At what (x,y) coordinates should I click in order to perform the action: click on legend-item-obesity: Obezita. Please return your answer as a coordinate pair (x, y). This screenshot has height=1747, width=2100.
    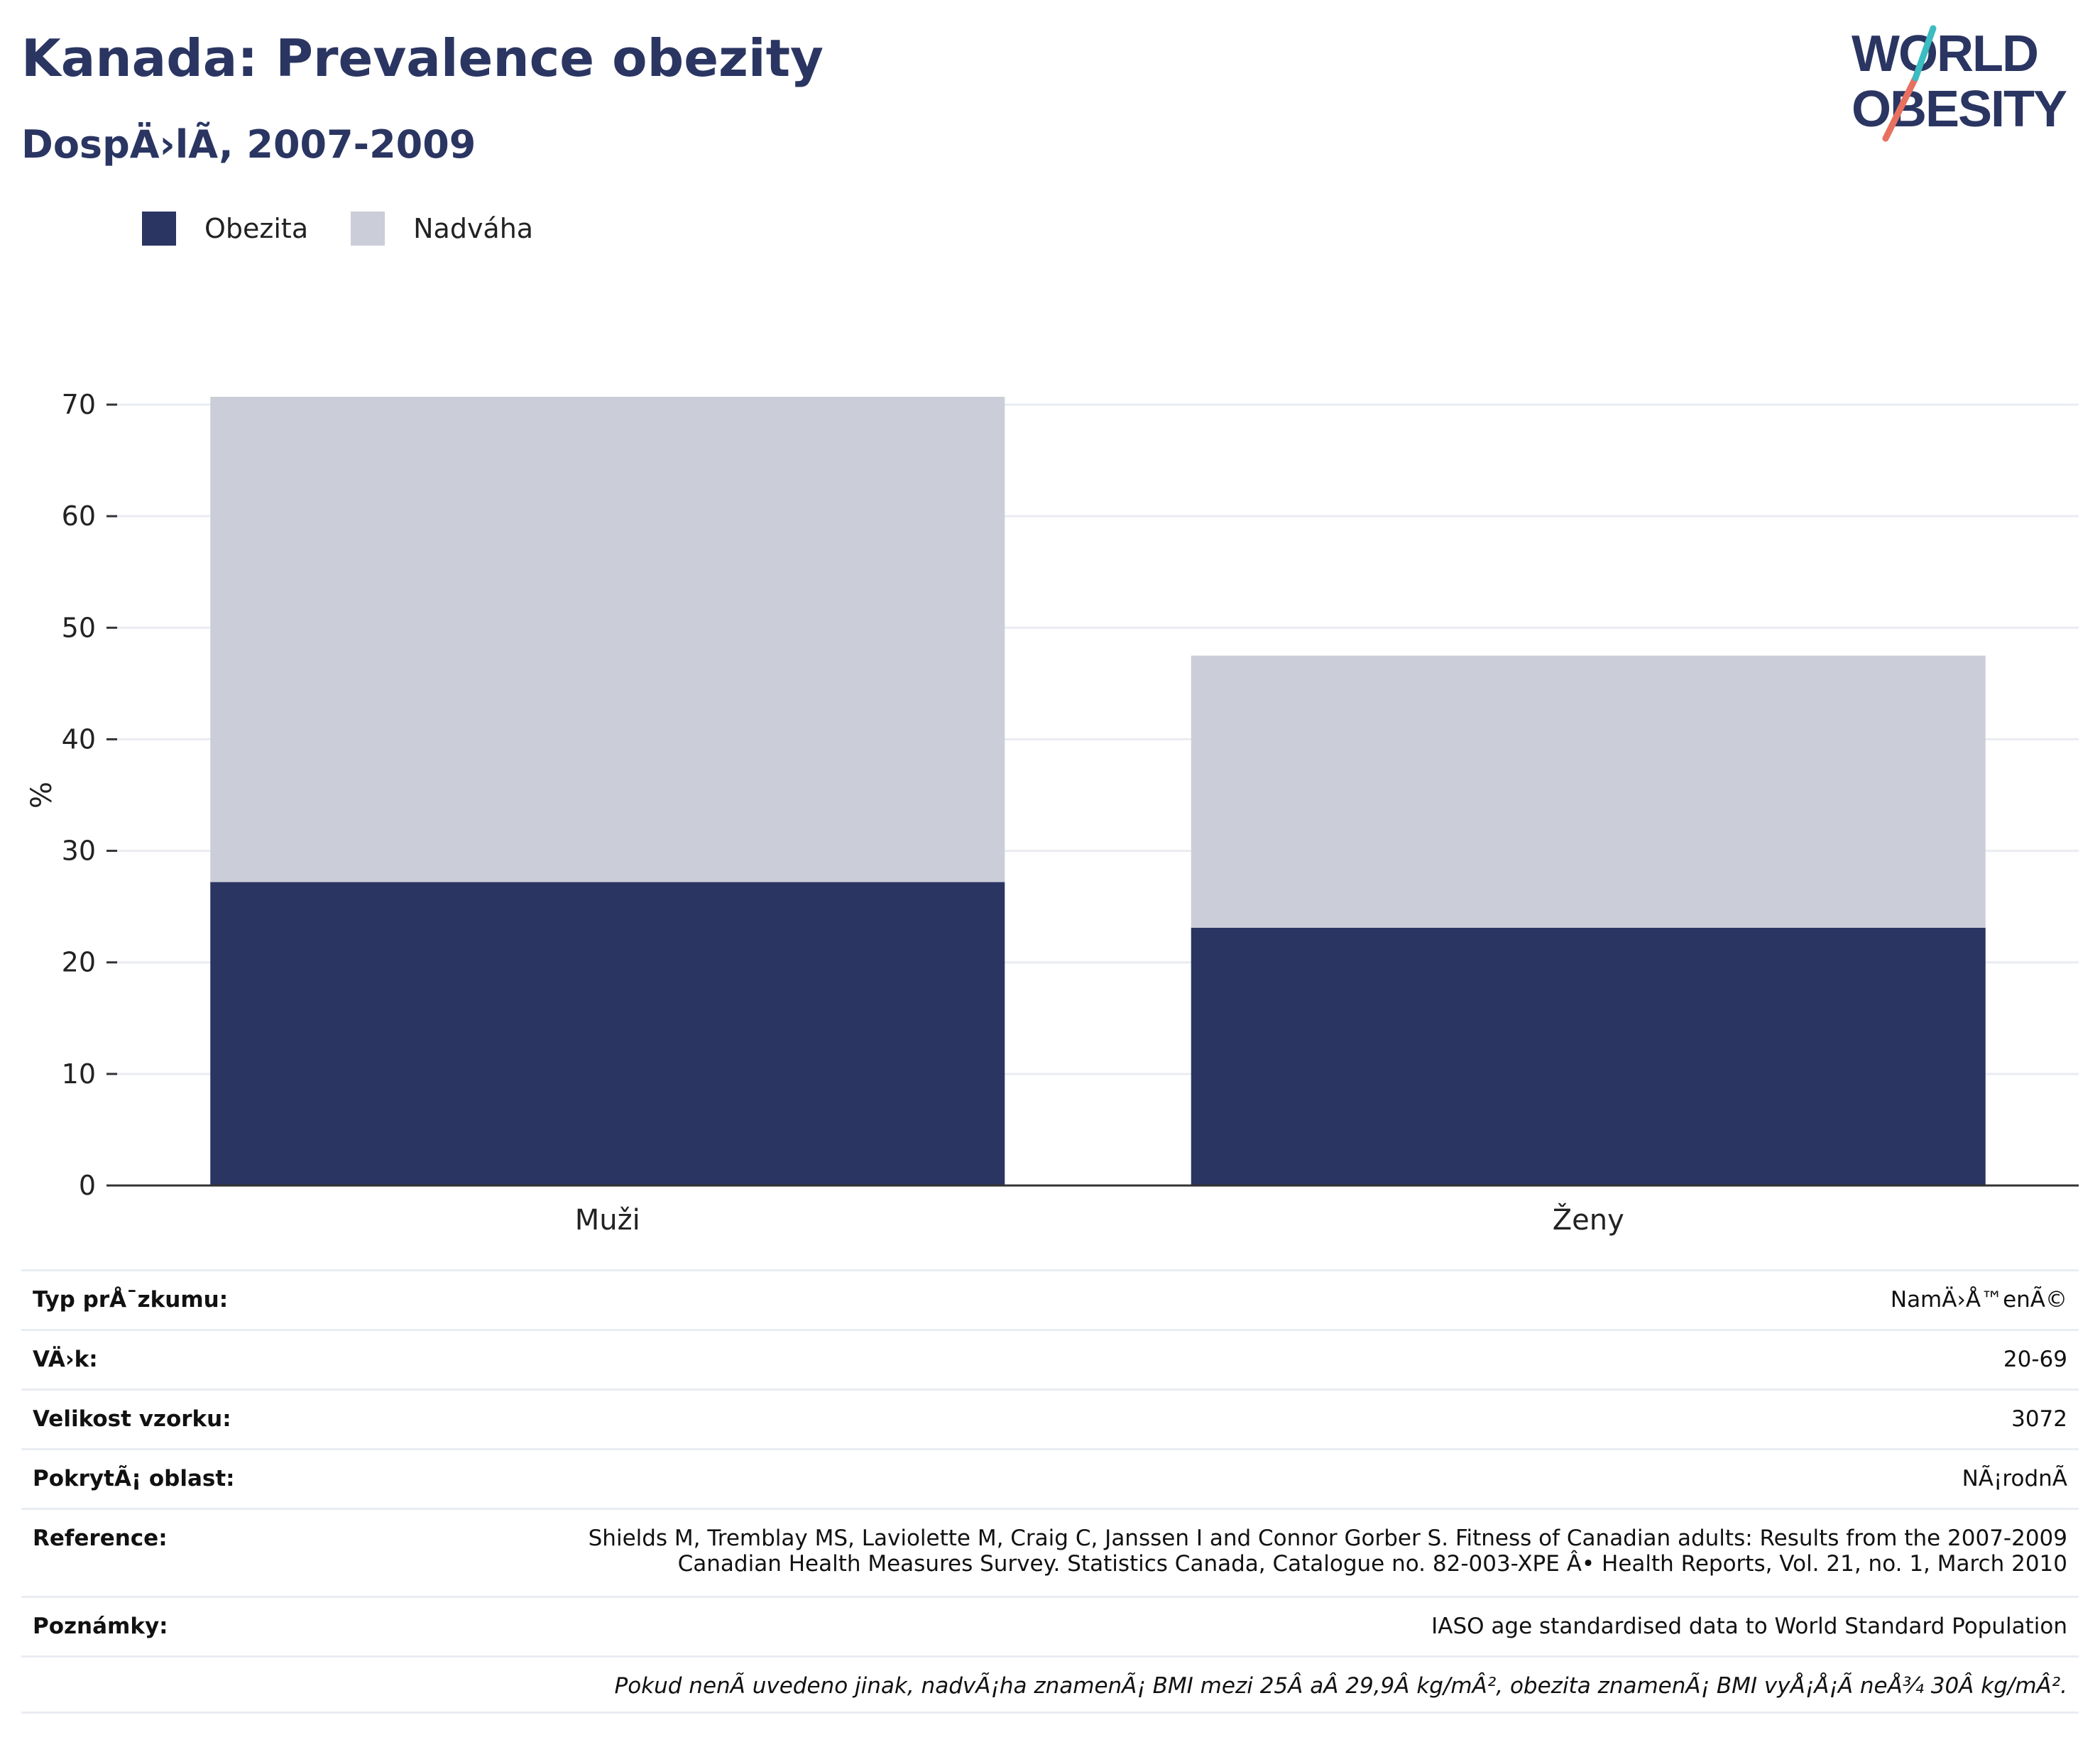
    Looking at the image, I should click on (225, 229).